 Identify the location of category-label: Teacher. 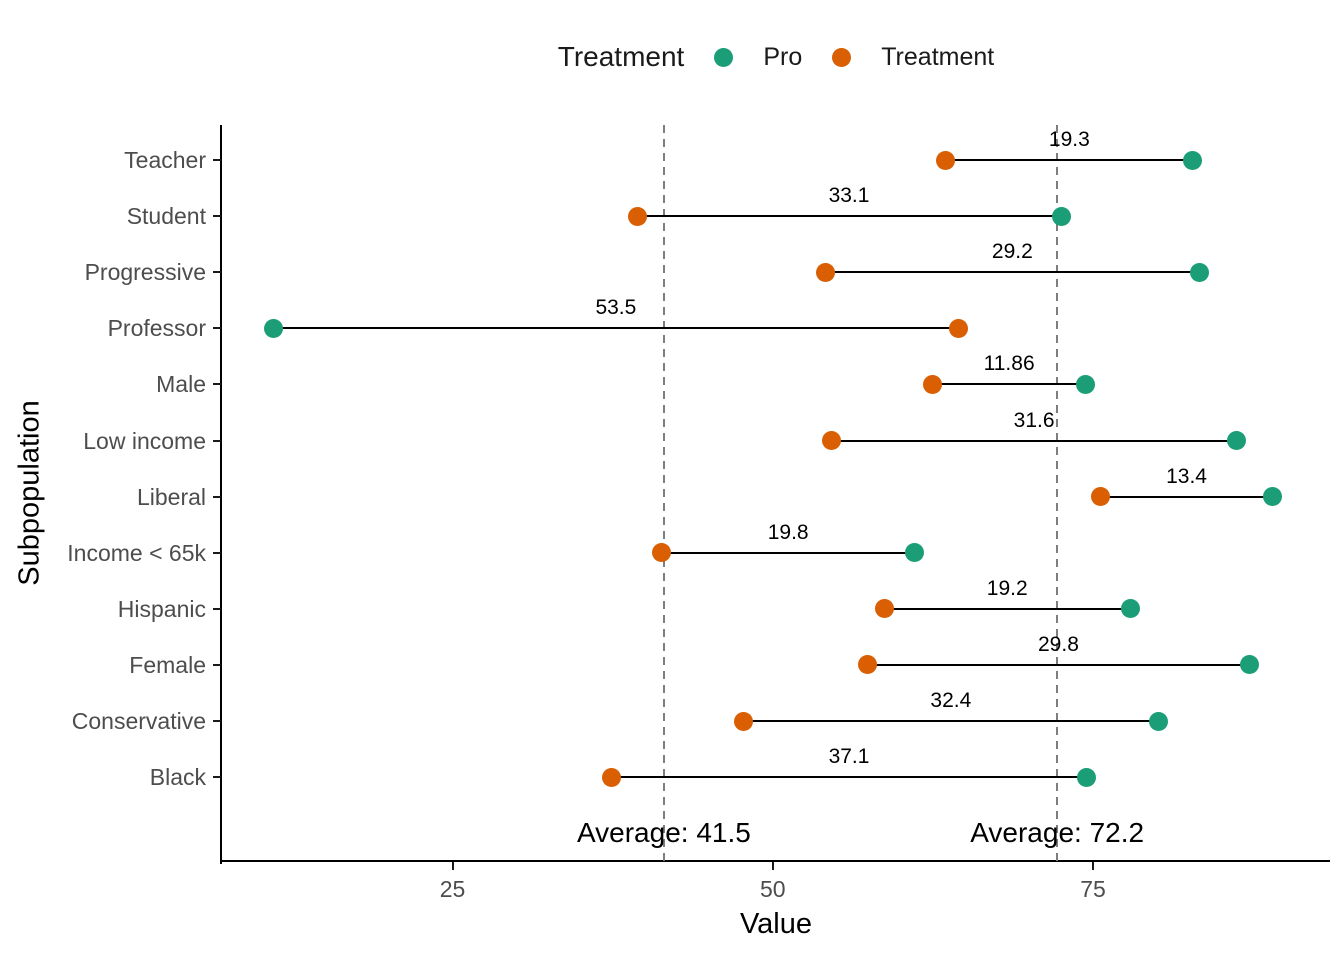
(165, 160).